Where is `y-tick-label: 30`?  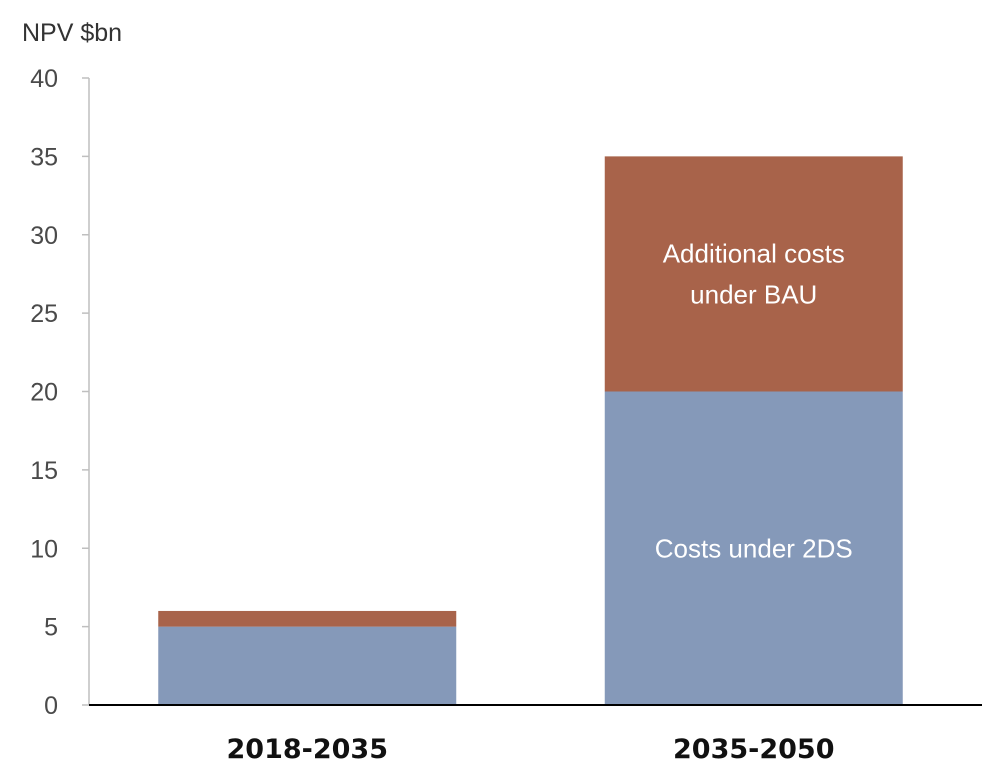 y-tick-label: 30 is located at coordinates (44, 236).